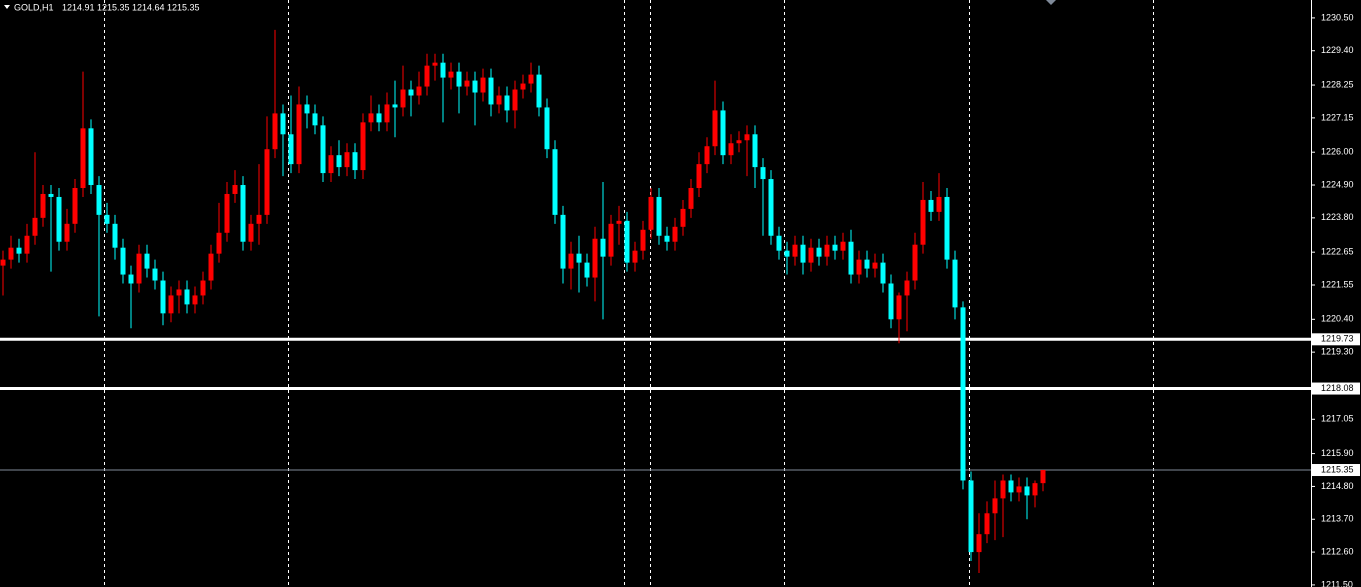  What do you see at coordinates (1337, 486) in the screenshot?
I see `y-tick-label: 1214.80` at bounding box center [1337, 486].